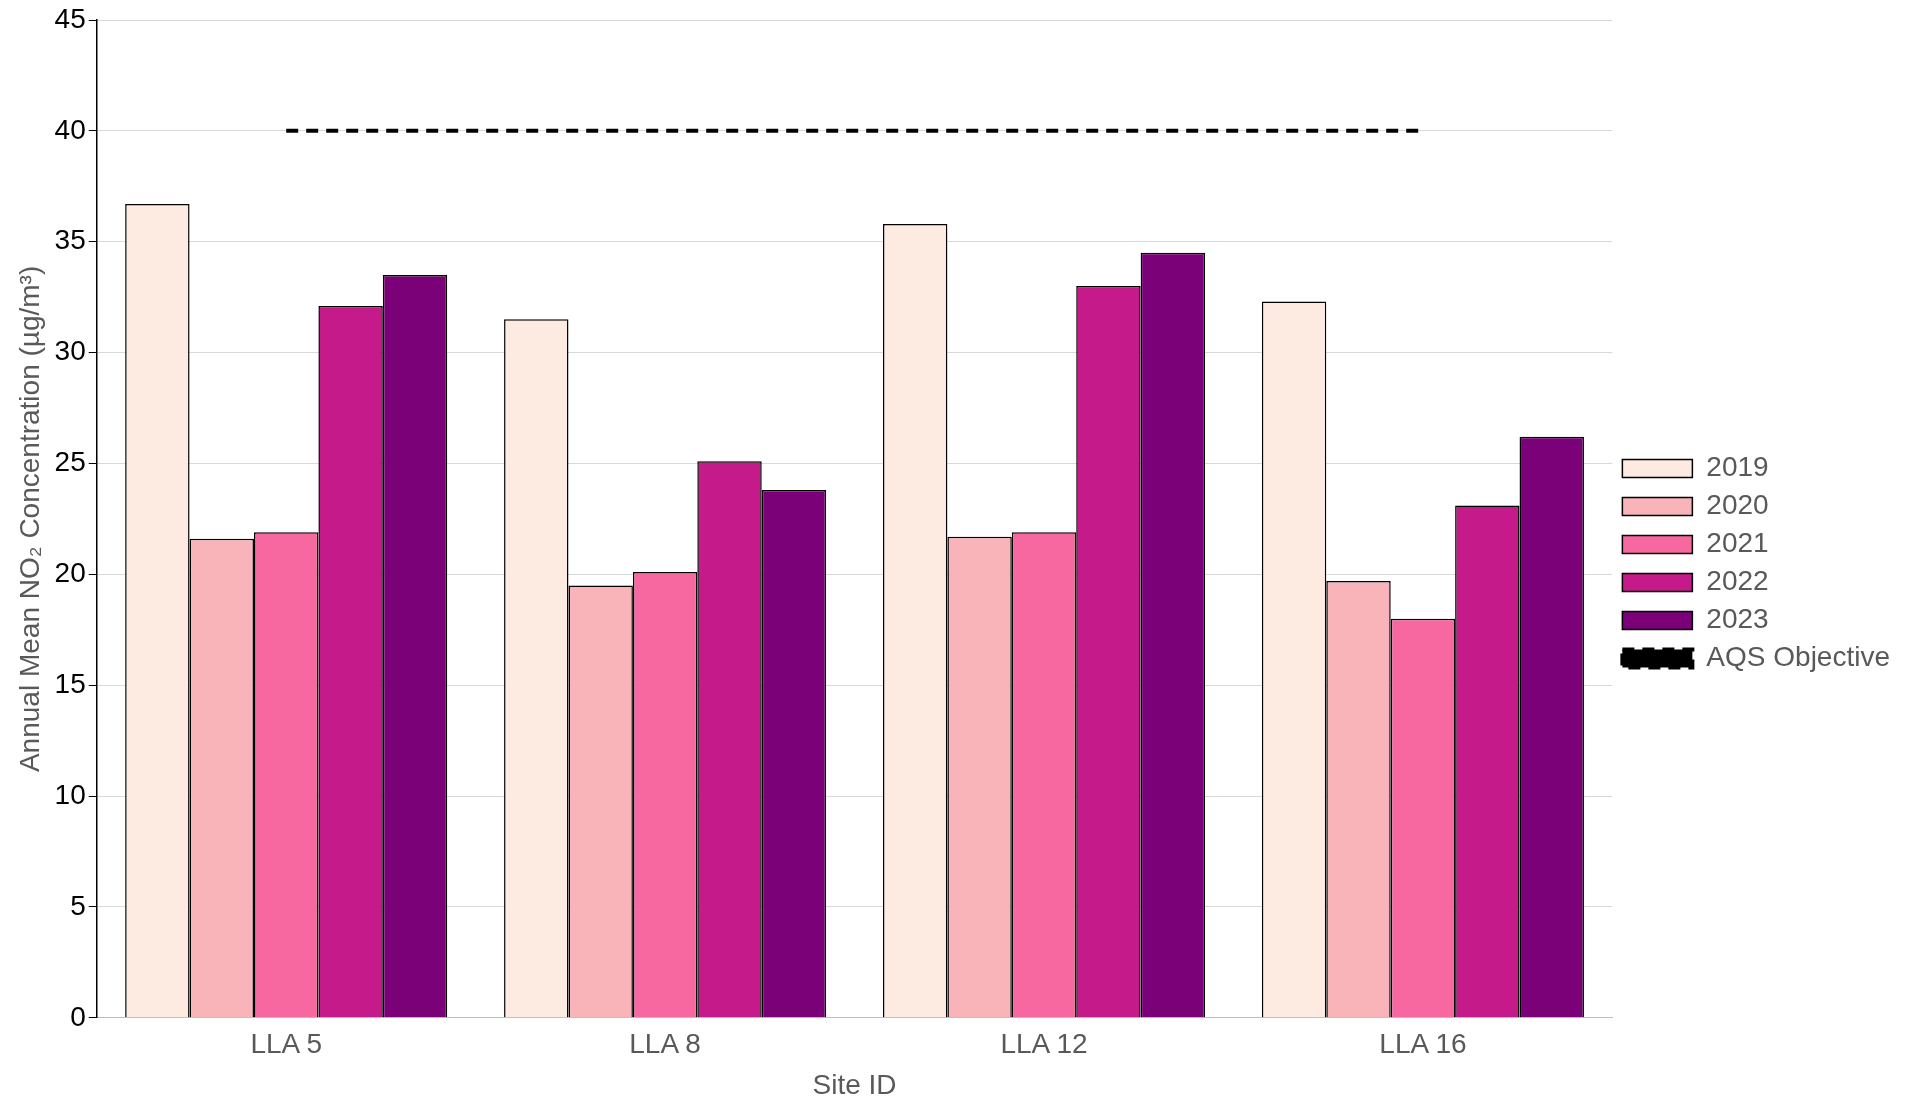 This screenshot has height=1112, width=1910. Describe the element at coordinates (70, 573) in the screenshot. I see `y-tick-label: 20` at that location.